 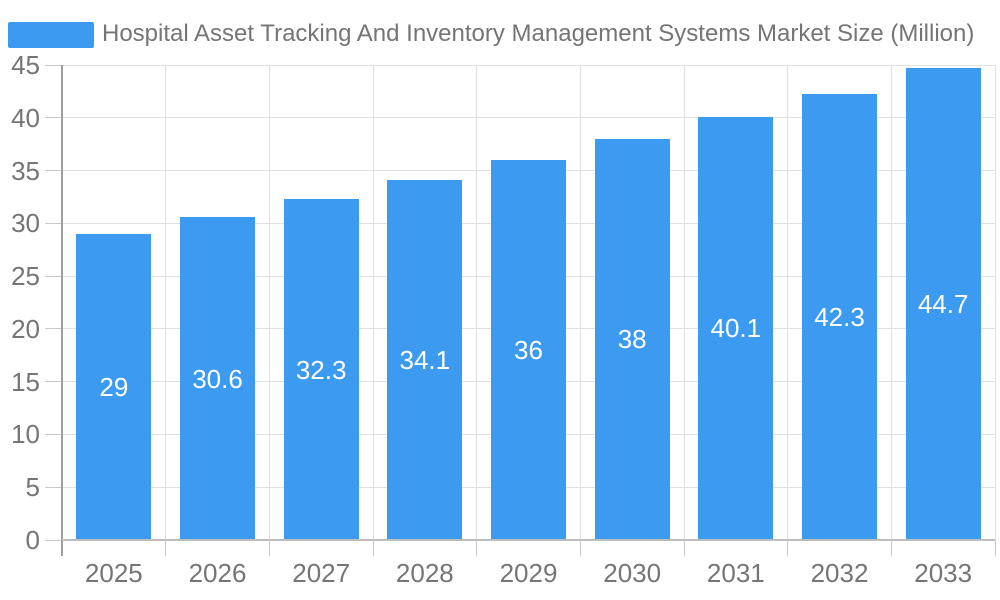 What do you see at coordinates (25, 328) in the screenshot?
I see `y-axis-tick-label: 20` at bounding box center [25, 328].